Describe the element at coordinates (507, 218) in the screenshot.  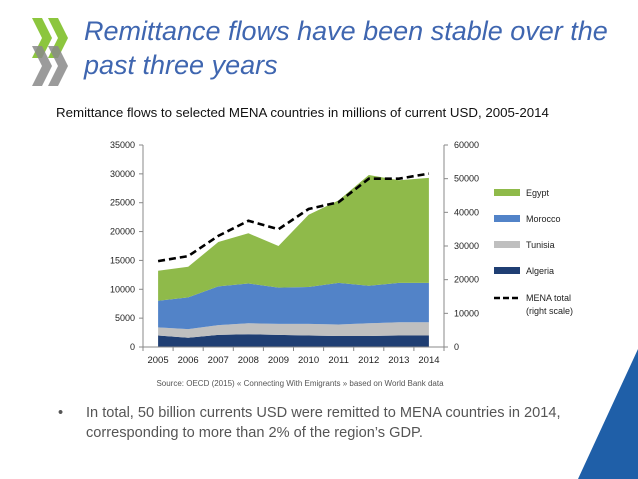
I see `legend-swatch-morocco` at that location.